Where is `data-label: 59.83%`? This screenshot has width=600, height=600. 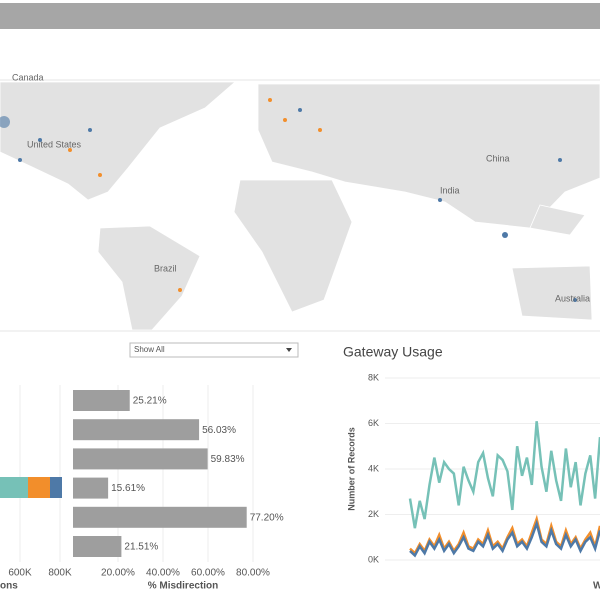
data-label: 59.83% is located at coordinates (228, 459).